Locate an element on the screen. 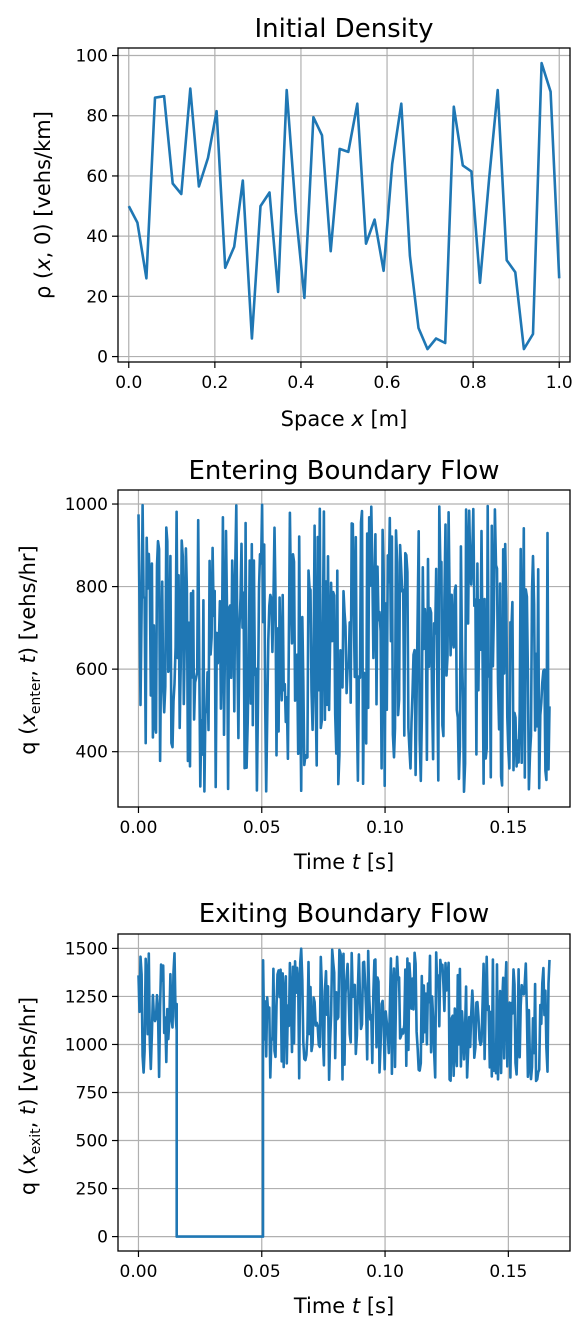 The height and width of the screenshot is (1334, 585). x-axis-label: Space x [m] is located at coordinates (344, 419).